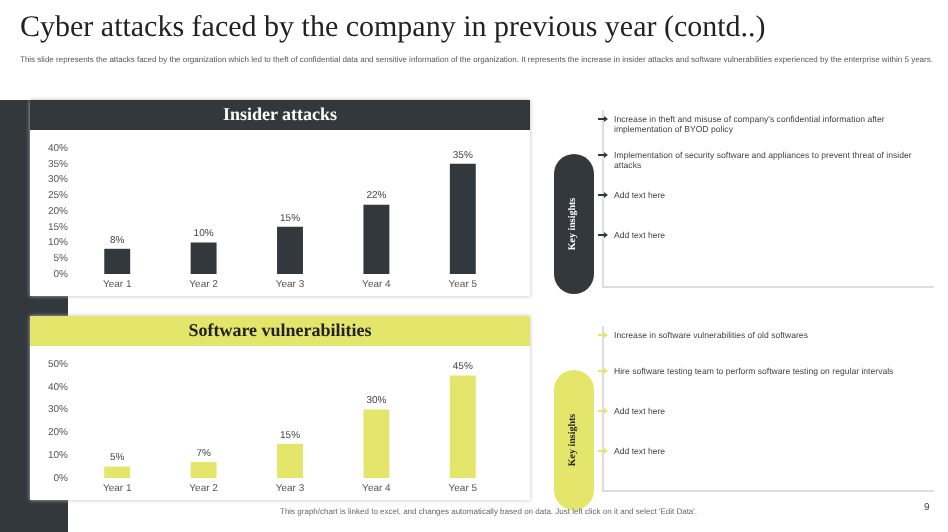  I want to click on chart-title: Insider attacks, so click(280, 115).